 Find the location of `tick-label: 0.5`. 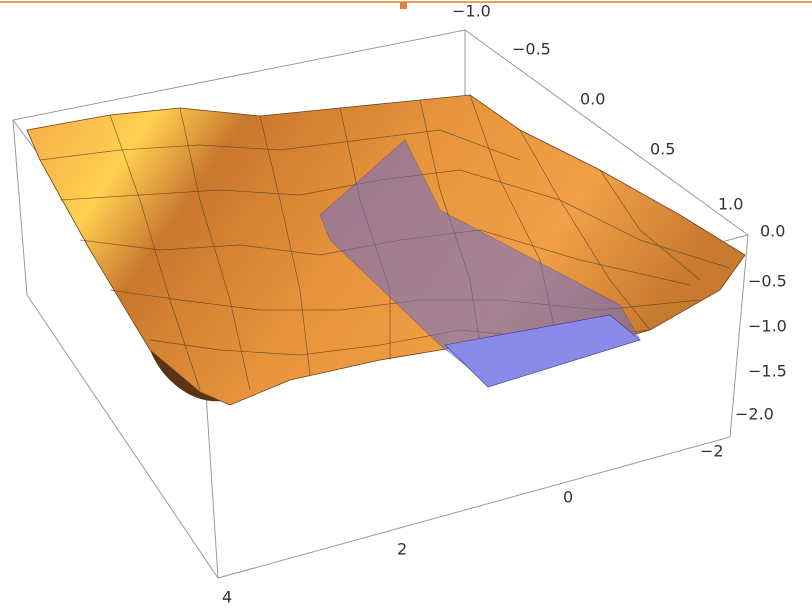

tick-label: 0.5 is located at coordinates (662, 149).